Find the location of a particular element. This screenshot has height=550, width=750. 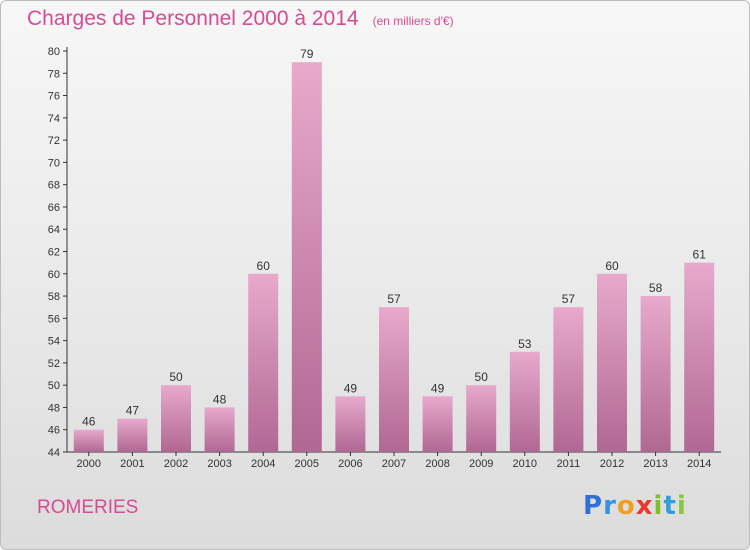

x-tick-label-2002: 2002 is located at coordinates (176, 464).